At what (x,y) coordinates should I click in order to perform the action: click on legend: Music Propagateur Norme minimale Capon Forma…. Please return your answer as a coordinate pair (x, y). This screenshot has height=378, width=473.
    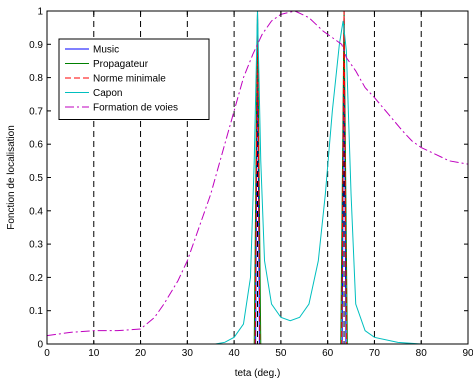
    Looking at the image, I should click on (134, 79).